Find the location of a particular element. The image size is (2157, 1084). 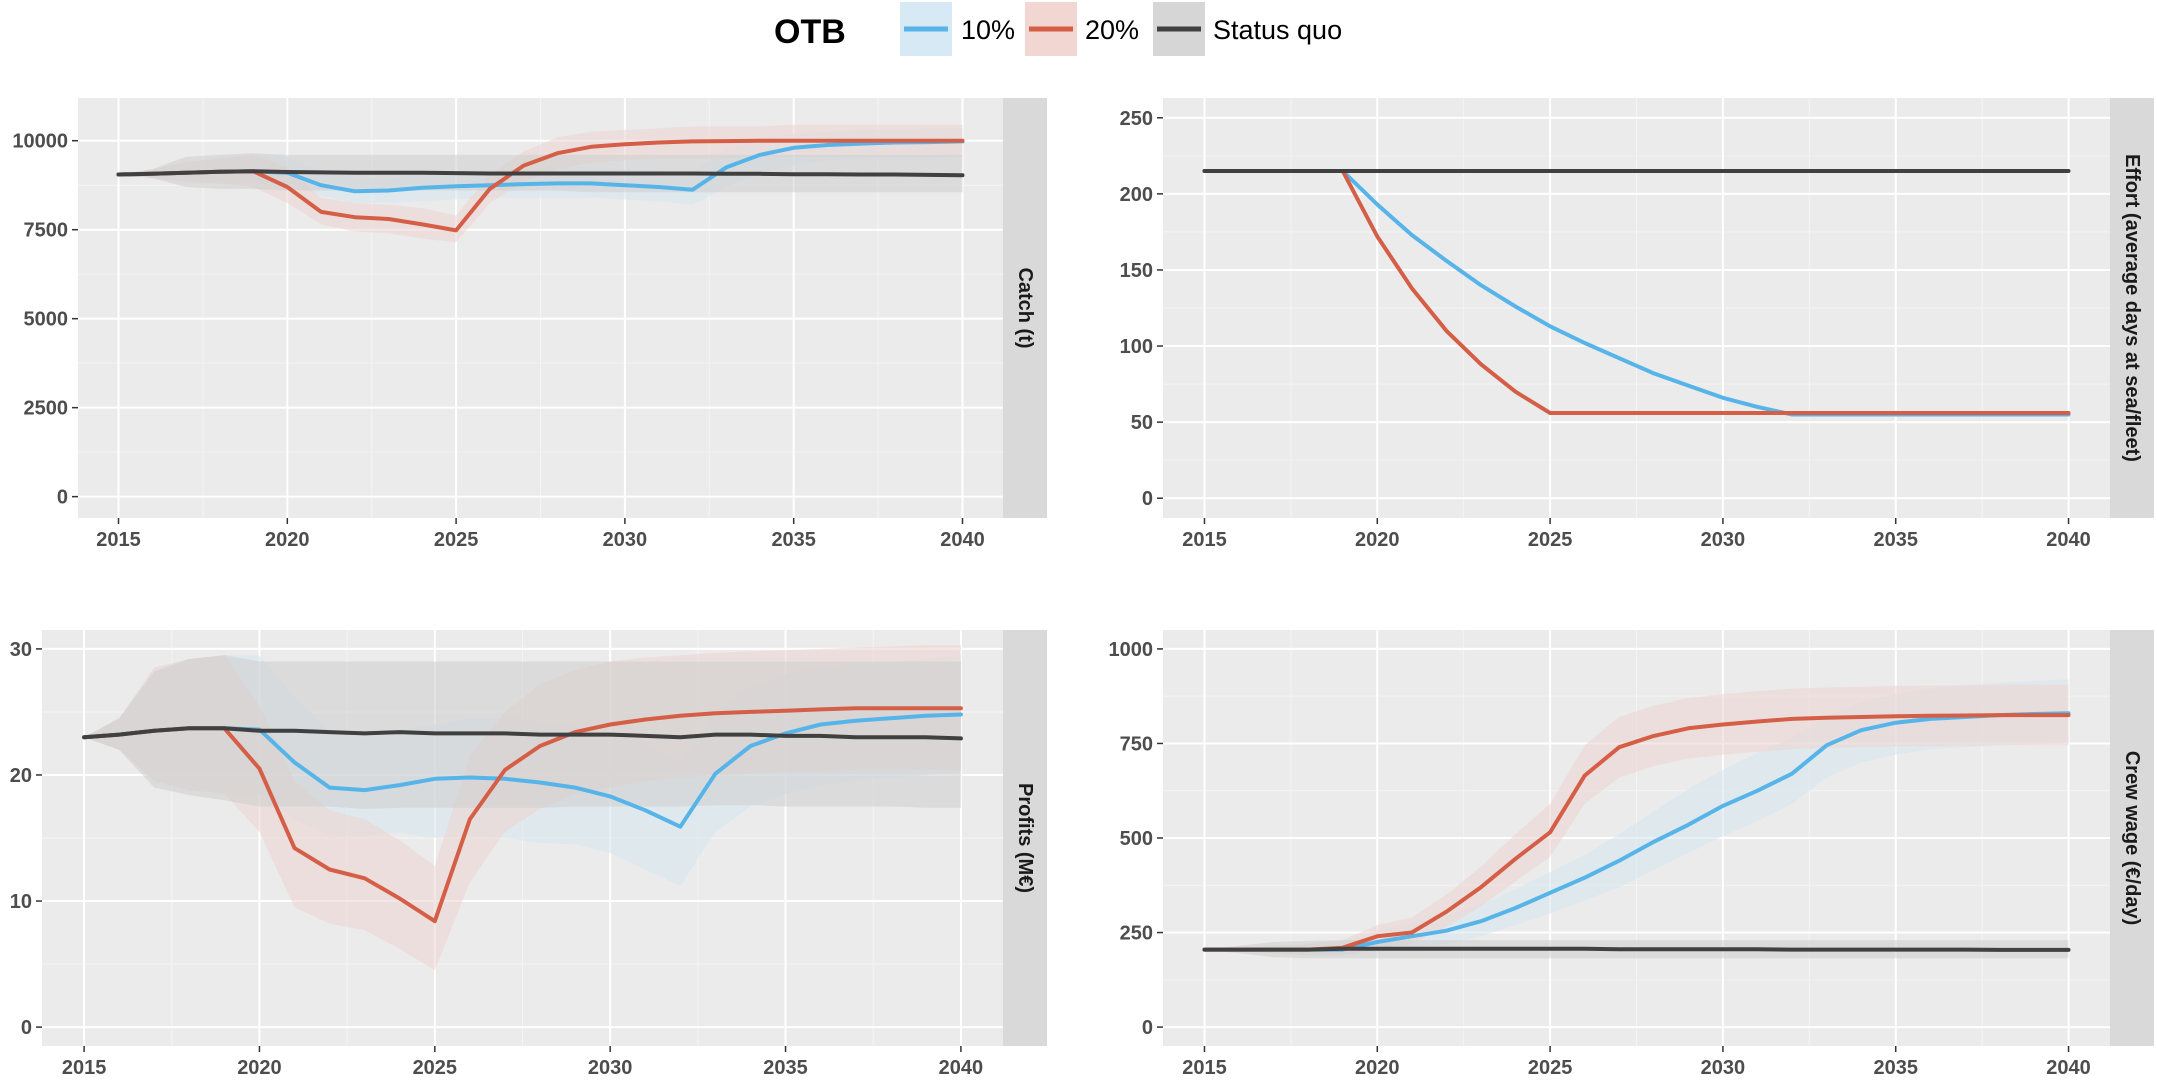

y-tick-label: 100 is located at coordinates (1136, 347).